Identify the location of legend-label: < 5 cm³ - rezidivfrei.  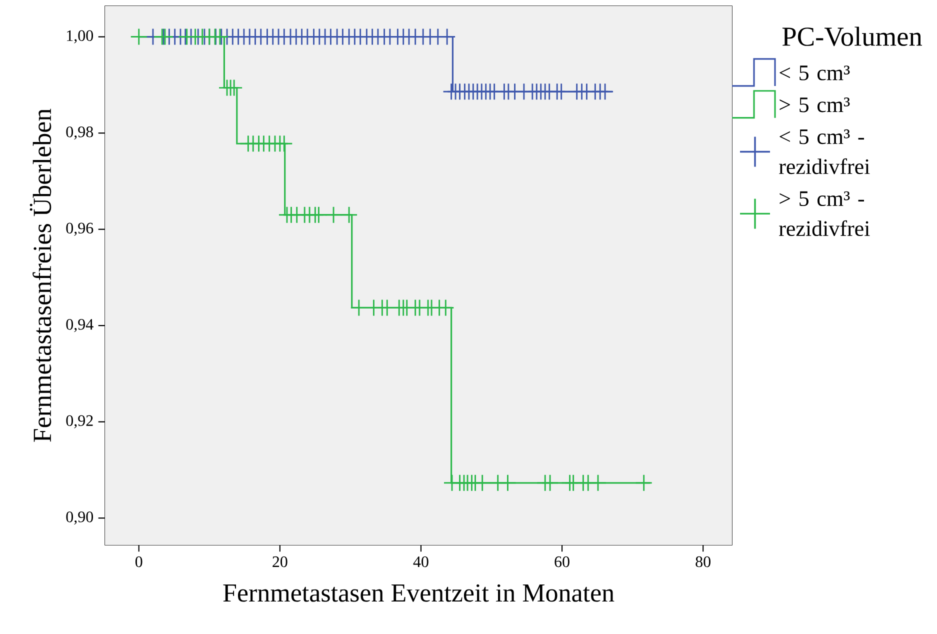
(824, 151).